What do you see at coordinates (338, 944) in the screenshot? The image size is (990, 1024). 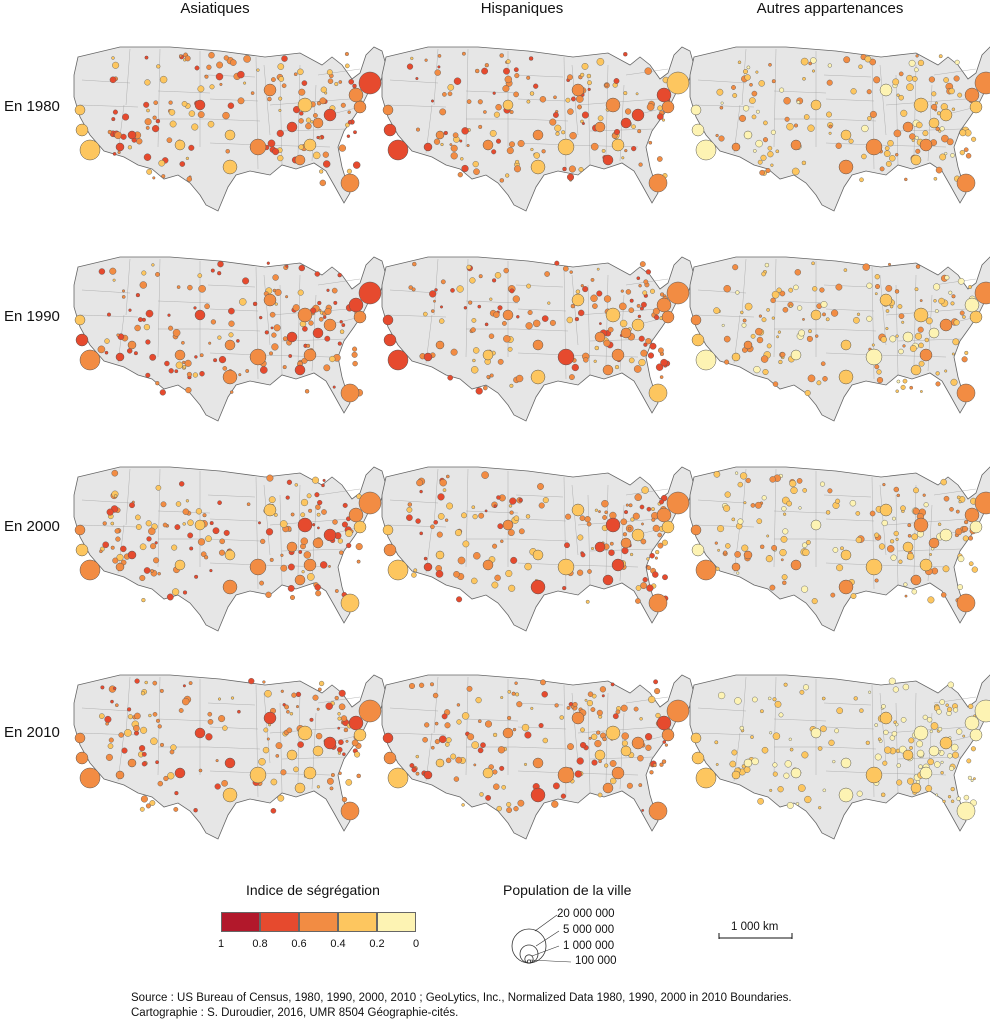 I see `legend-tick: 0.4` at bounding box center [338, 944].